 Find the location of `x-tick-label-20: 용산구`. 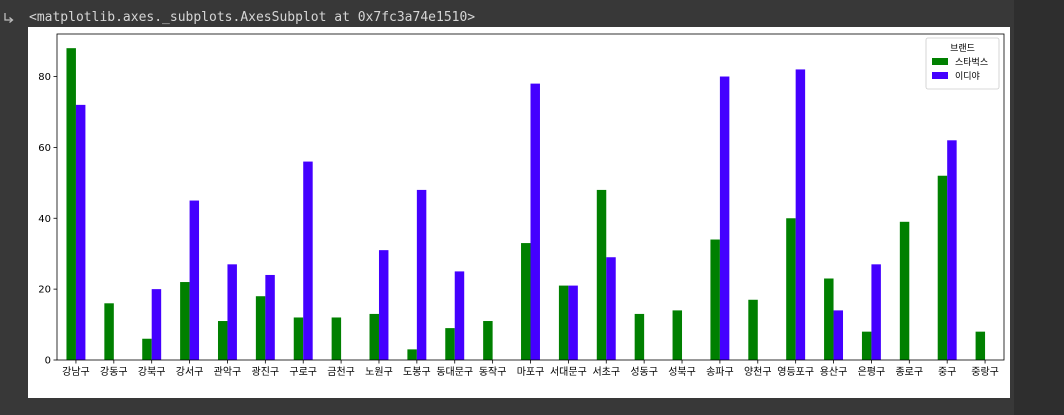

x-tick-label-20: 용산구 is located at coordinates (834, 372).